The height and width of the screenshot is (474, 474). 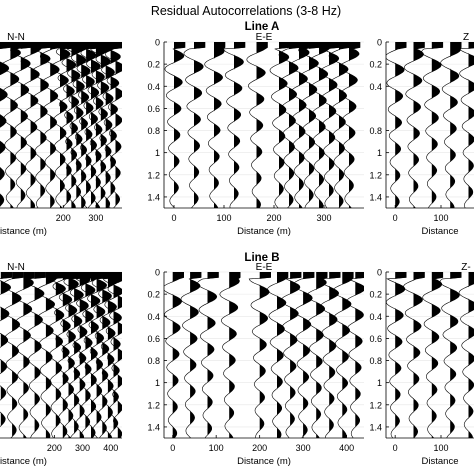 I want to click on panel-1: 200 300 Distance (m) N-N, so click(x=61, y=134).